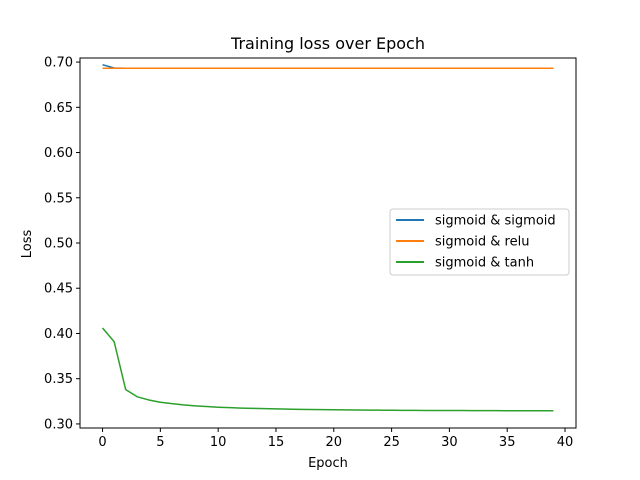 The image size is (640, 480). I want to click on y-axis-ticks: 0.30 0.35 0.40 0.45 0.50 0.55 0.60 0.65 0.70, so click(62, 244).